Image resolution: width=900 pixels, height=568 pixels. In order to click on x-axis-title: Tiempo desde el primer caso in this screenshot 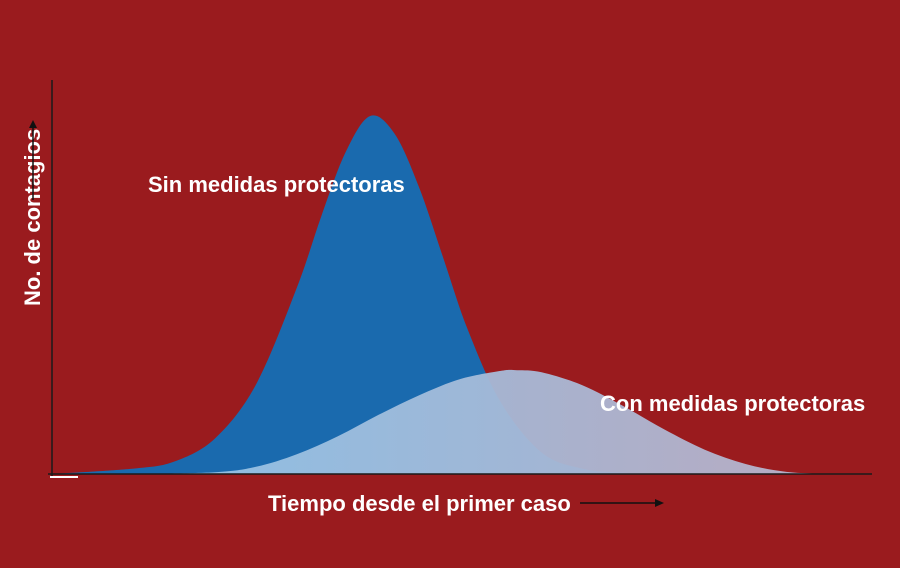, I will do `click(419, 503)`.